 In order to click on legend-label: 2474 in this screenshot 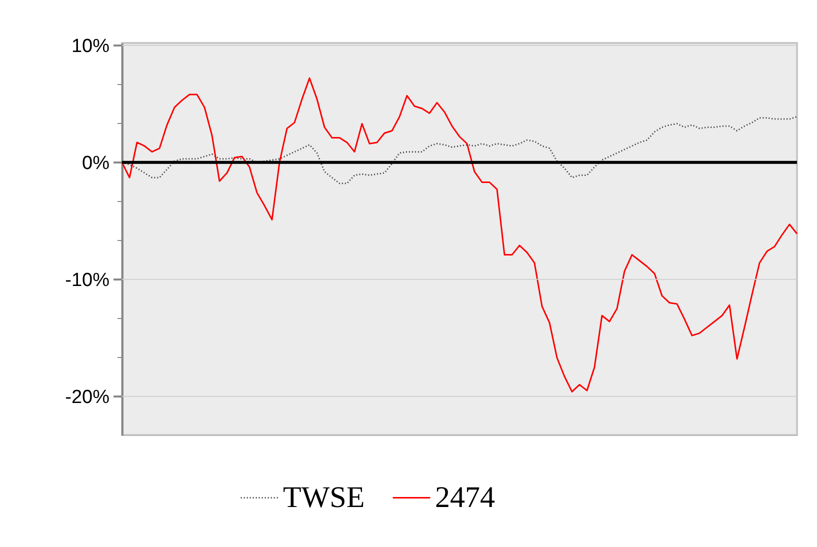, I will do `click(465, 497)`.